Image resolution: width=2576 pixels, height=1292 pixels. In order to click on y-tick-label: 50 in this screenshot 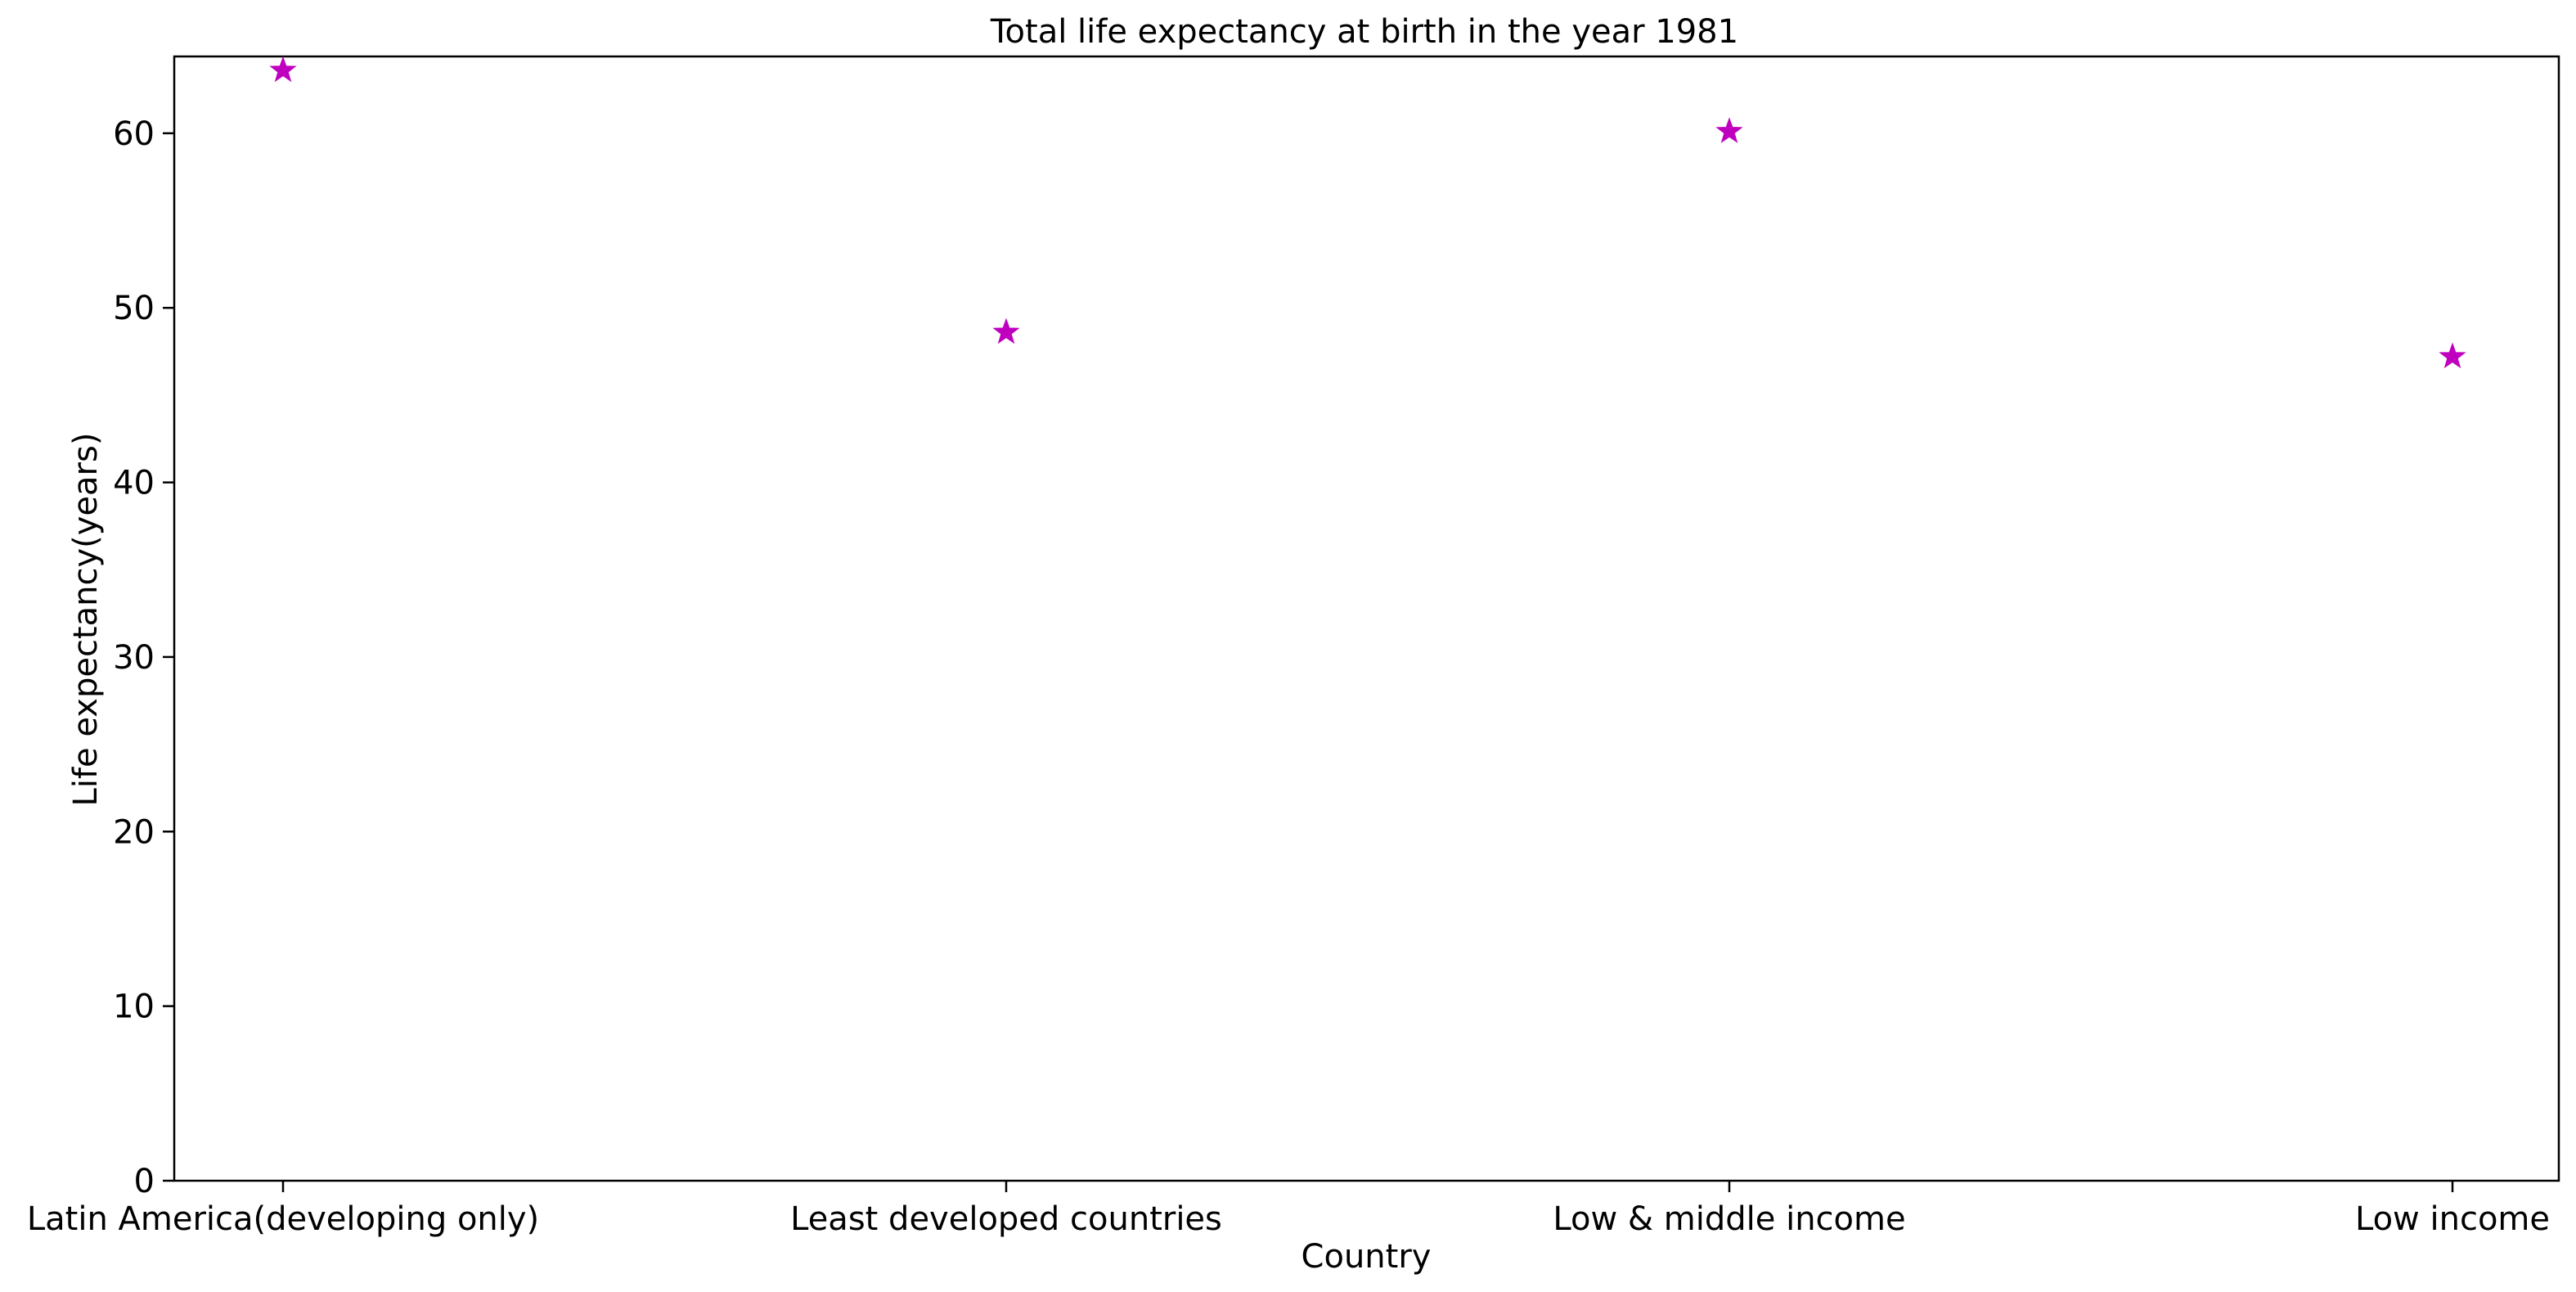, I will do `click(134, 308)`.